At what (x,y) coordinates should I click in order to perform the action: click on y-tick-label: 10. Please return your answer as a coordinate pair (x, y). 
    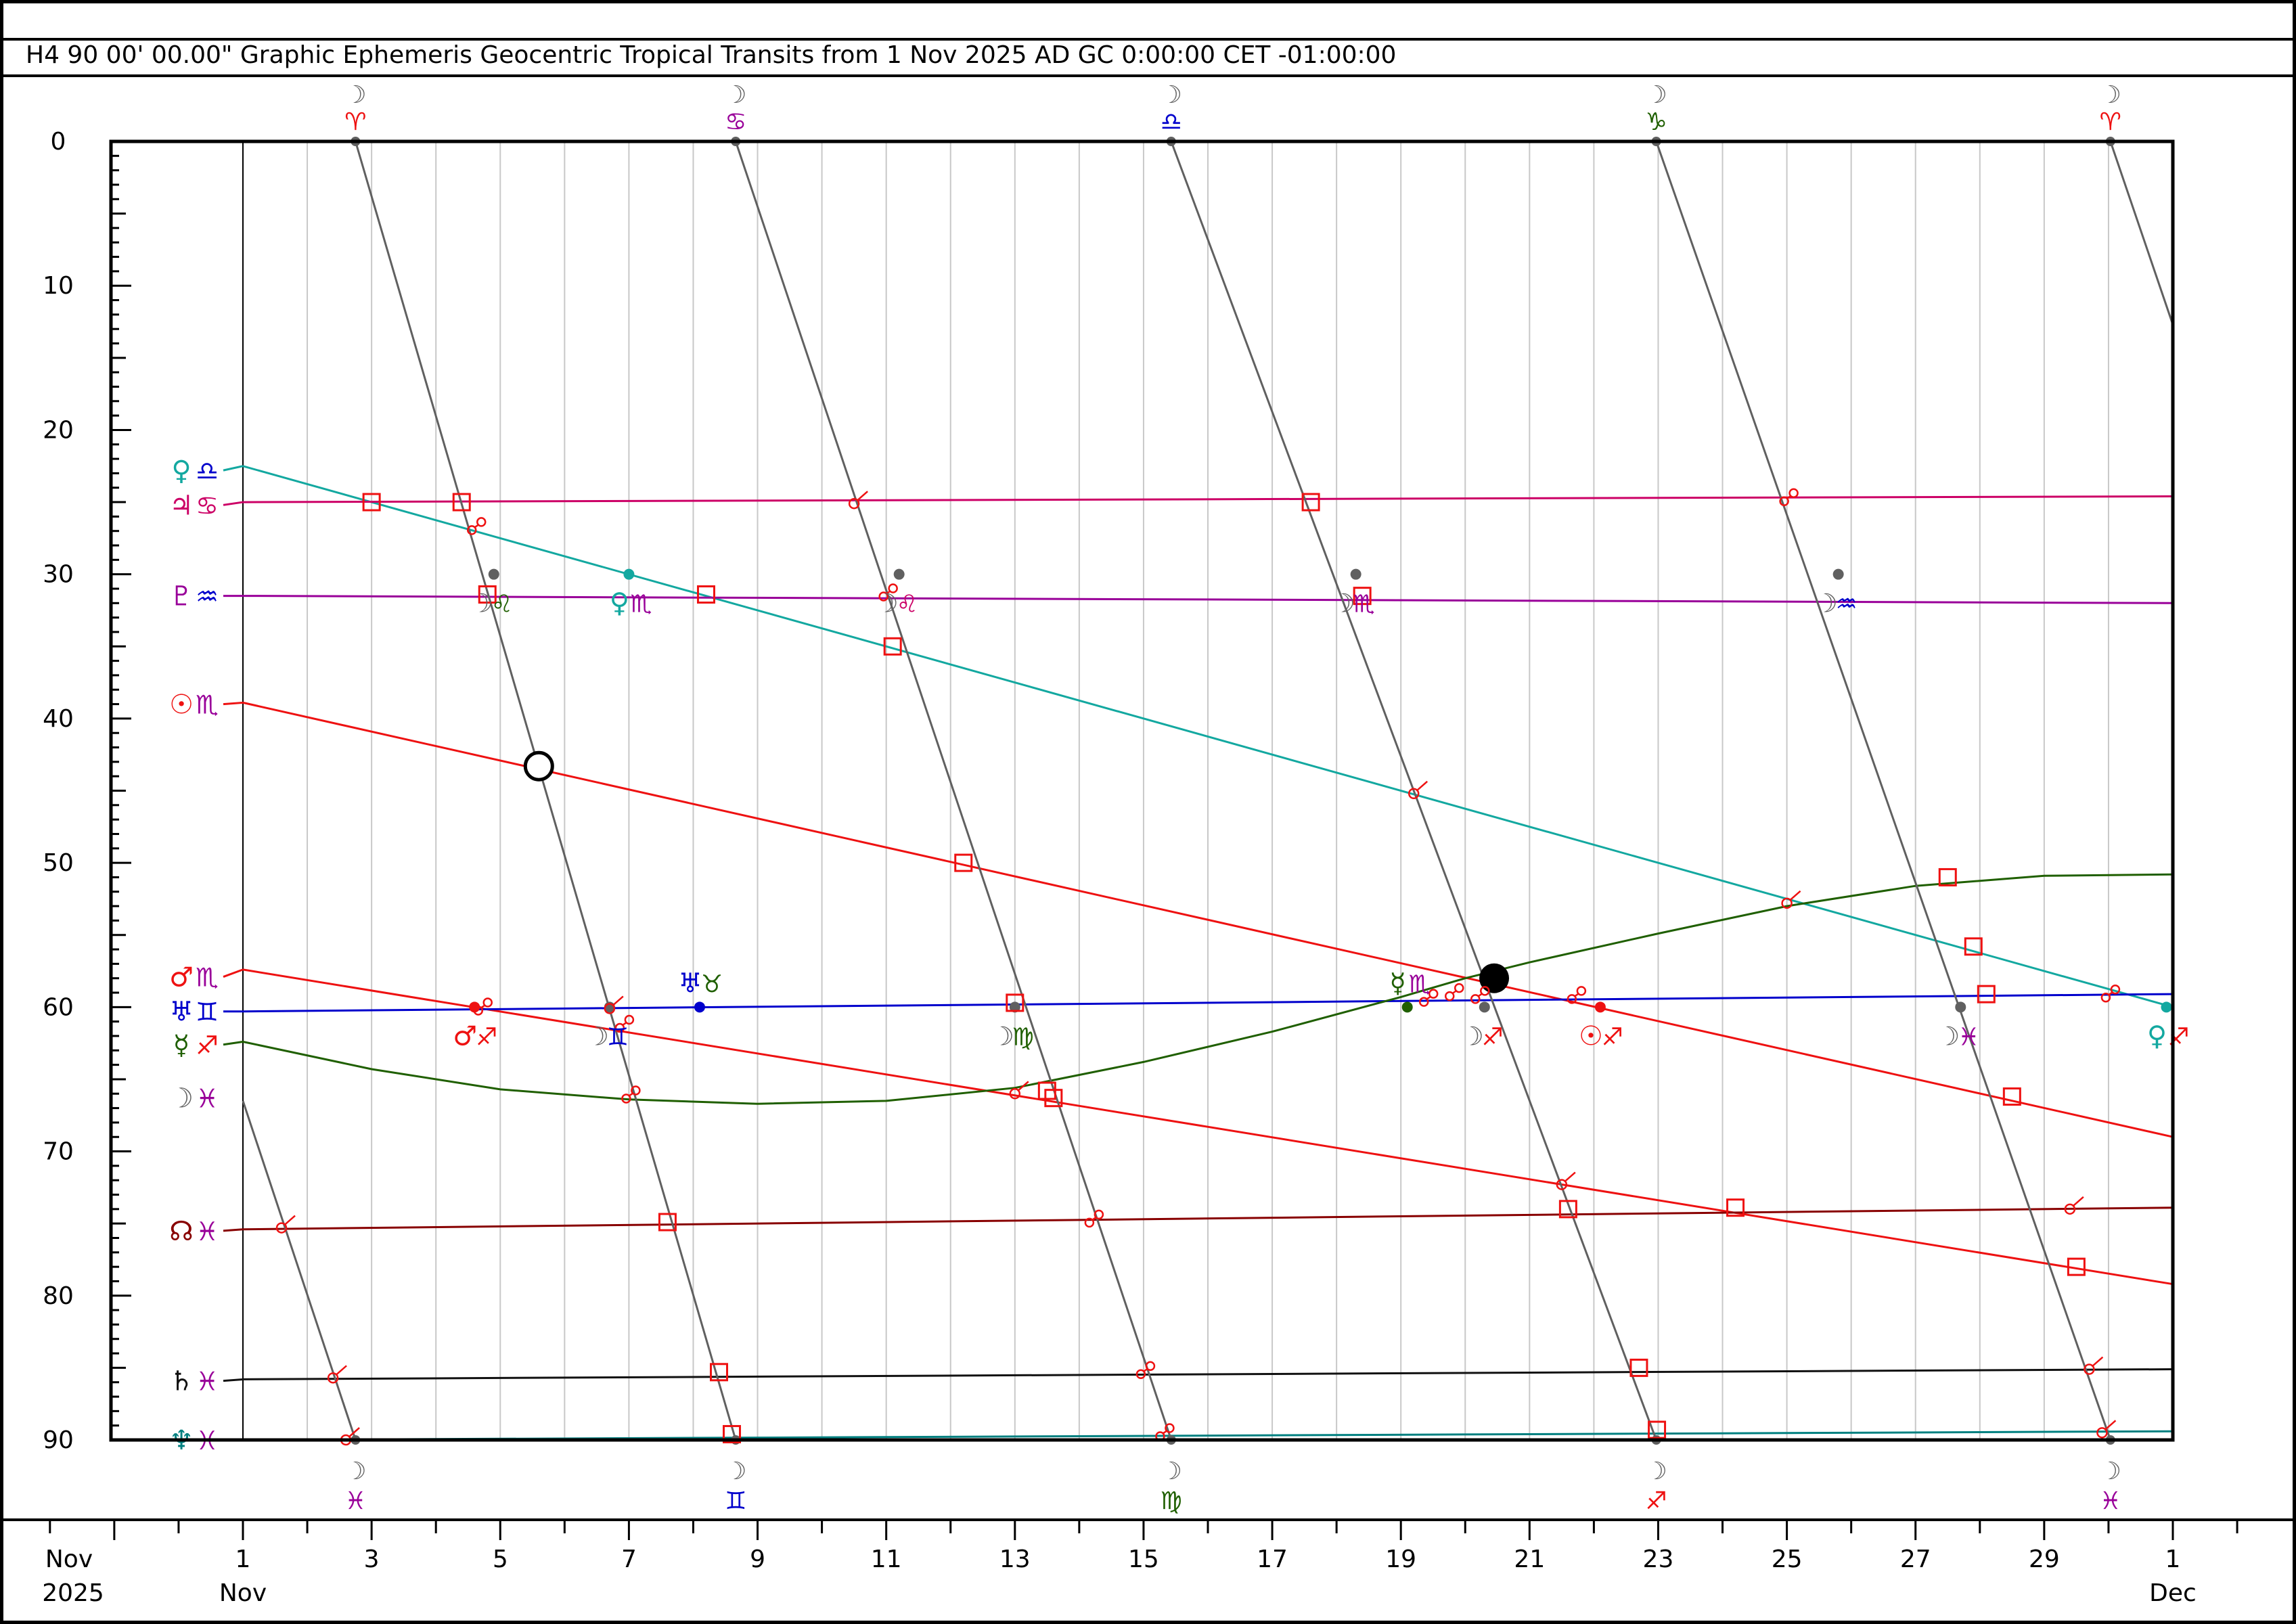
    Looking at the image, I should click on (58, 286).